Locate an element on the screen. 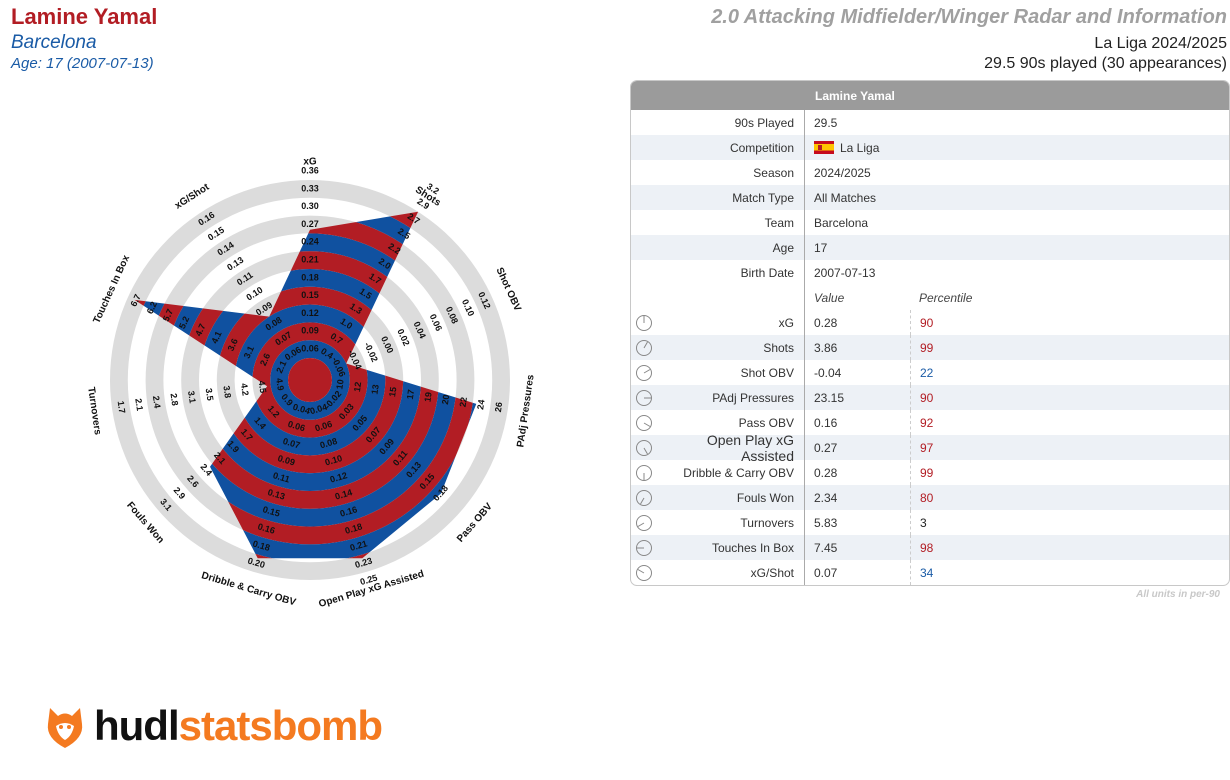 This screenshot has width=1230, height=780. radar-axis-label: xG/Shot is located at coordinates (192, 196).